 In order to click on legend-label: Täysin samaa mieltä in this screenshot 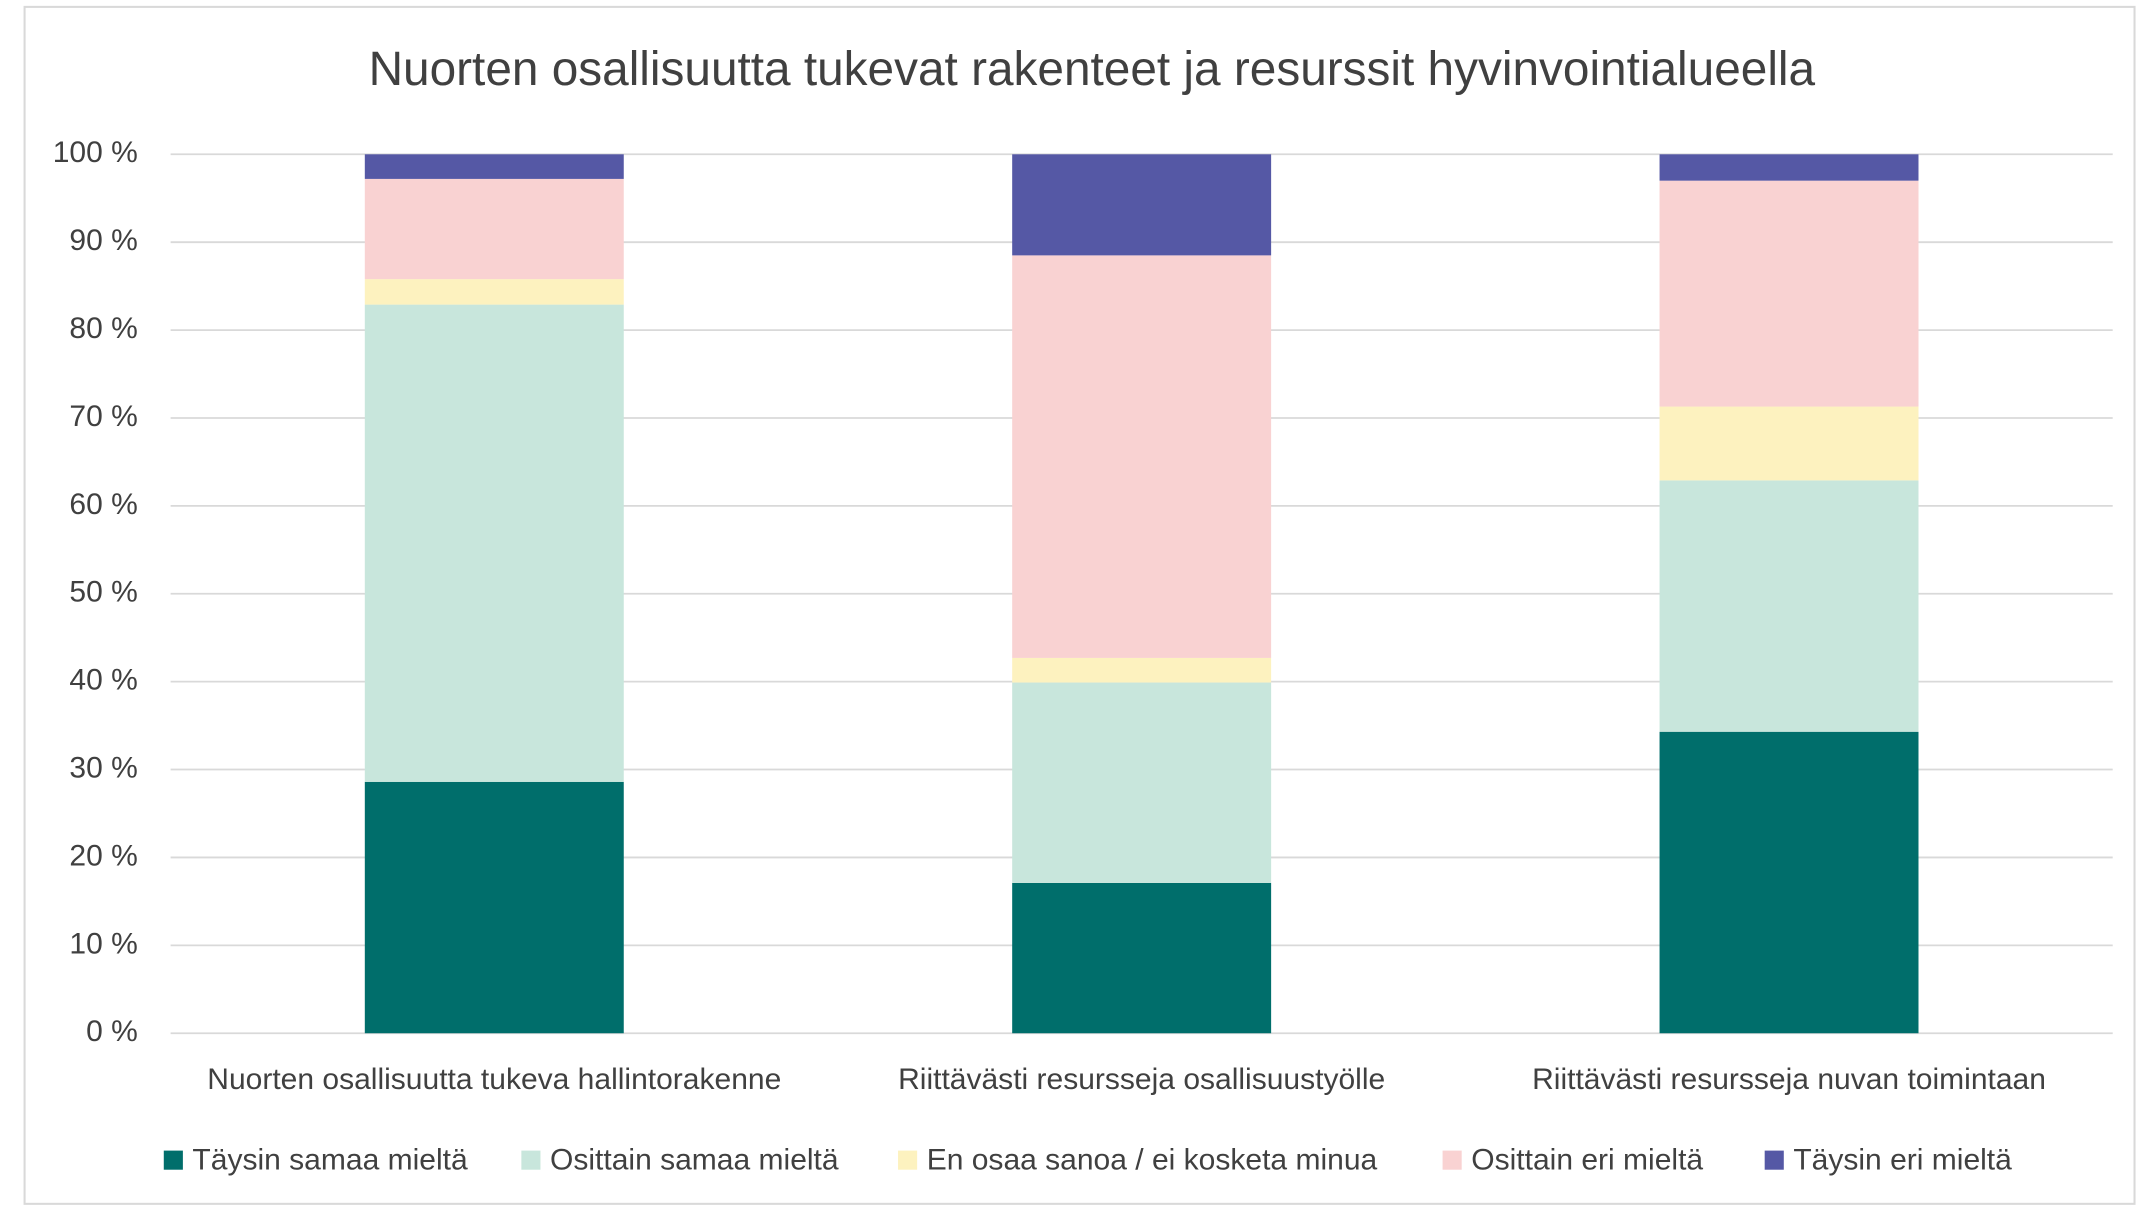, I will do `click(330, 1159)`.